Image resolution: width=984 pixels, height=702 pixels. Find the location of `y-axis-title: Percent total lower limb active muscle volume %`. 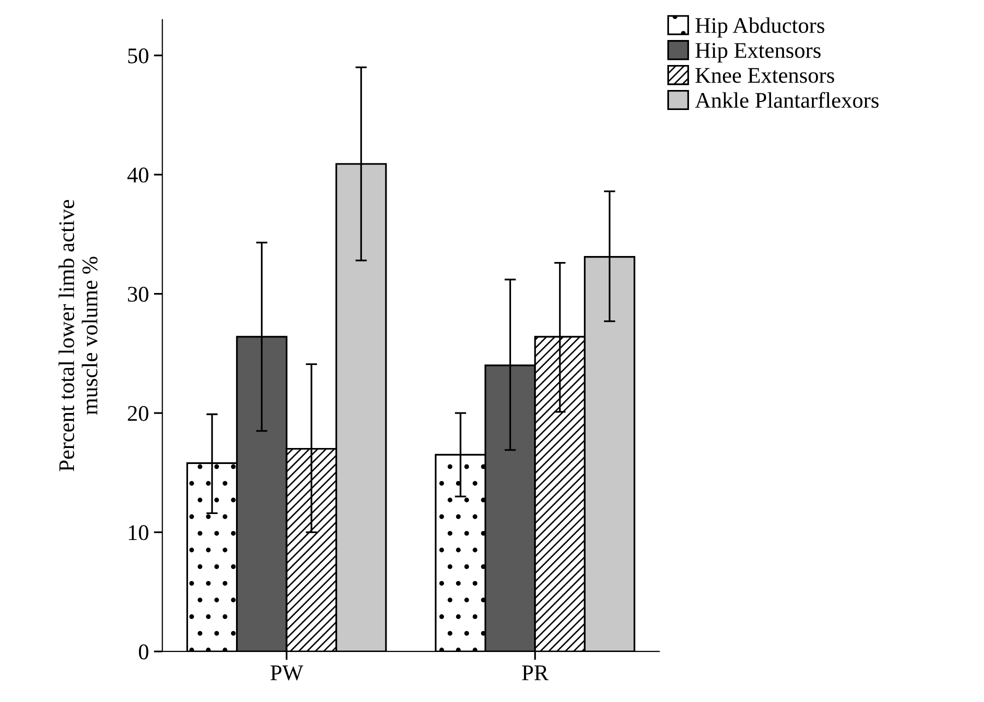

y-axis-title: Percent total lower limb active muscle volume % is located at coordinates (78, 336).